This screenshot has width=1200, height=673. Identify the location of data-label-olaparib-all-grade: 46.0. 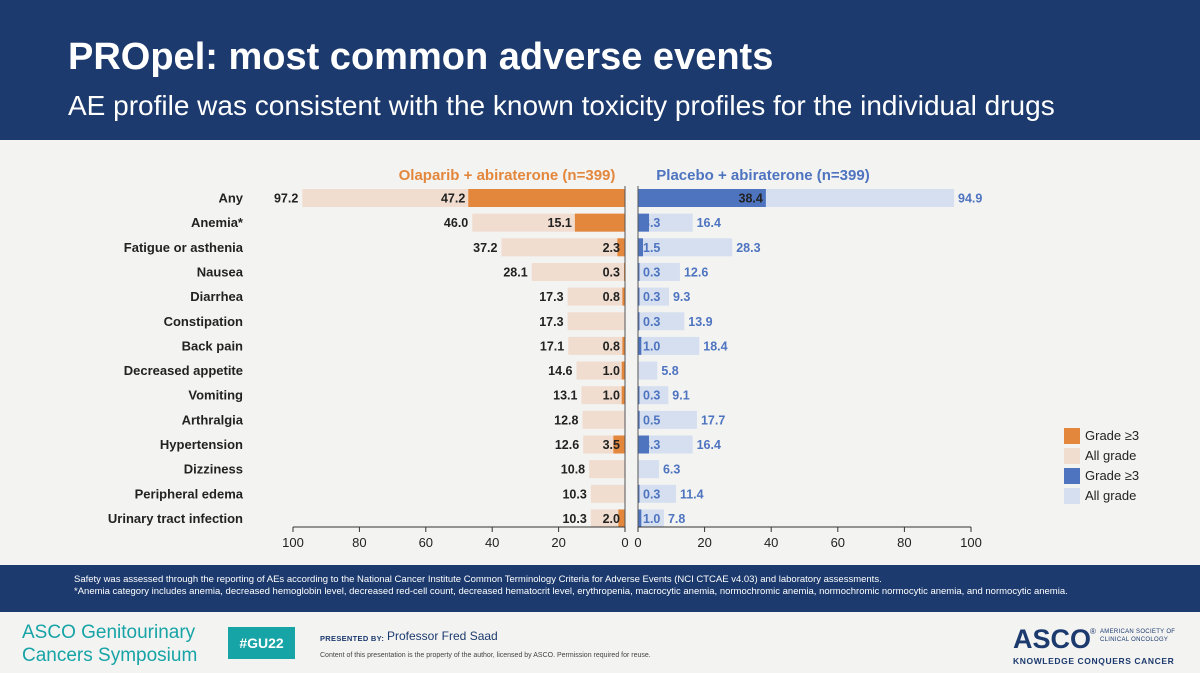
(456, 223).